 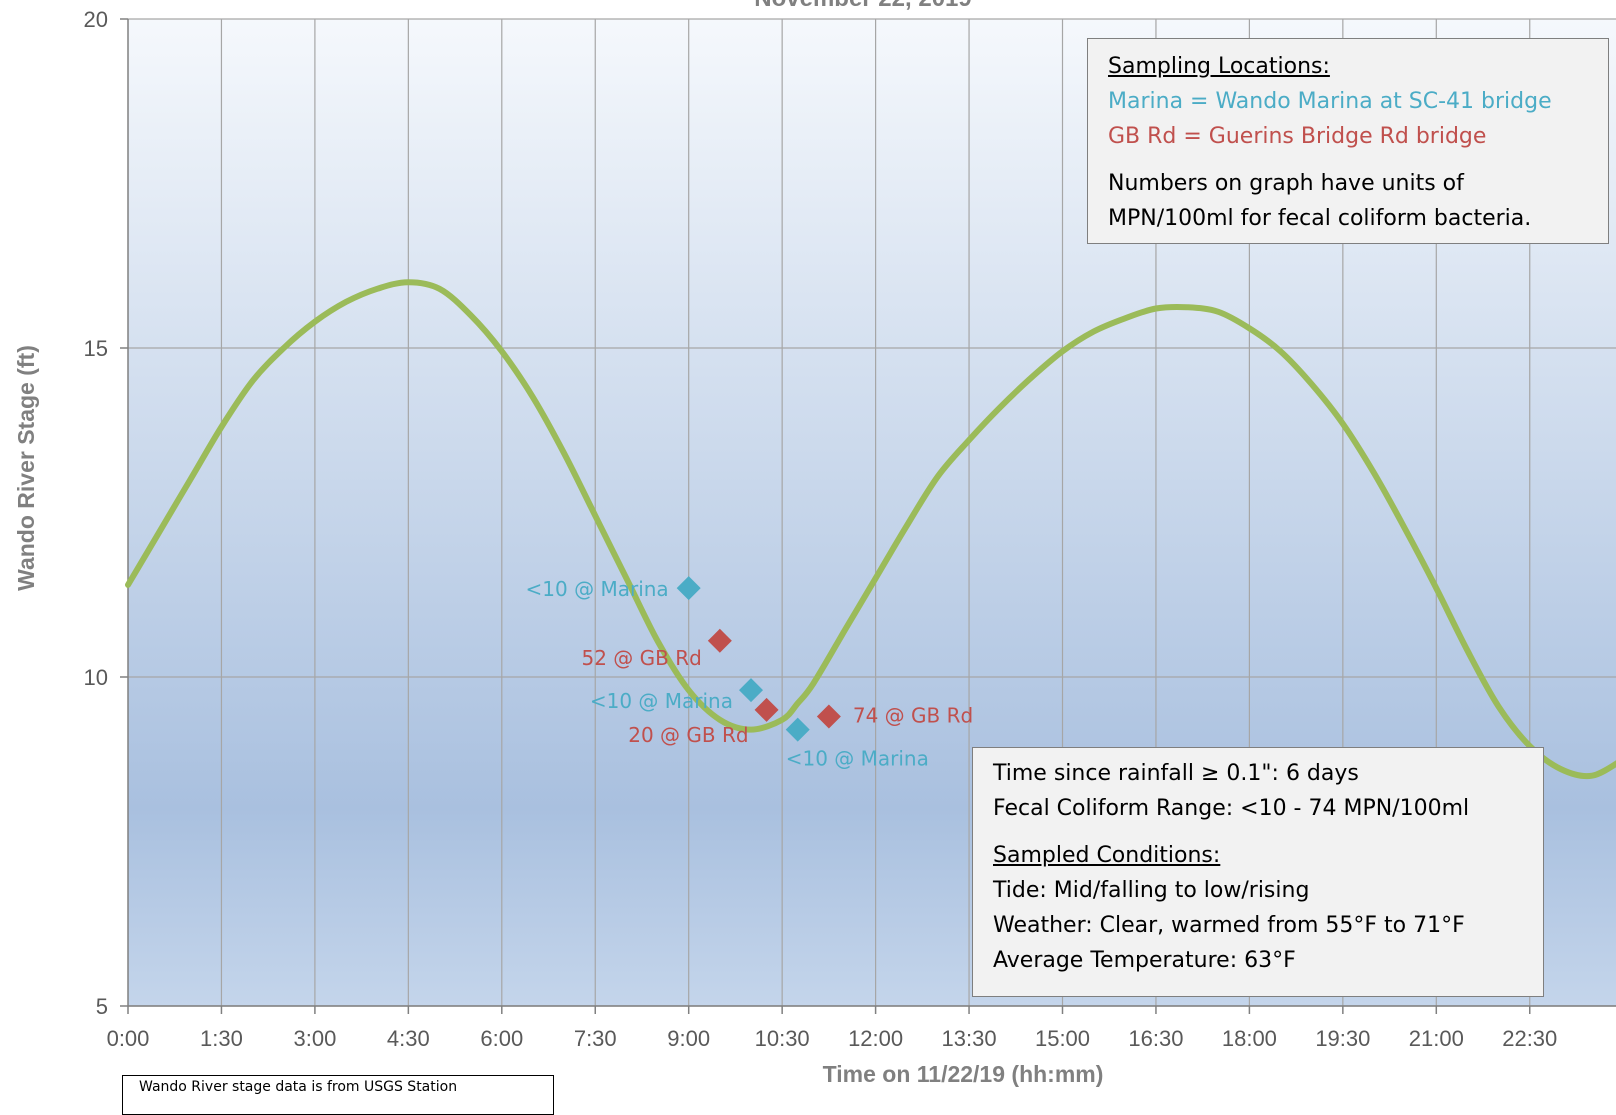 I want to click on x-tick-label: 15:00, so click(x=1062, y=1038).